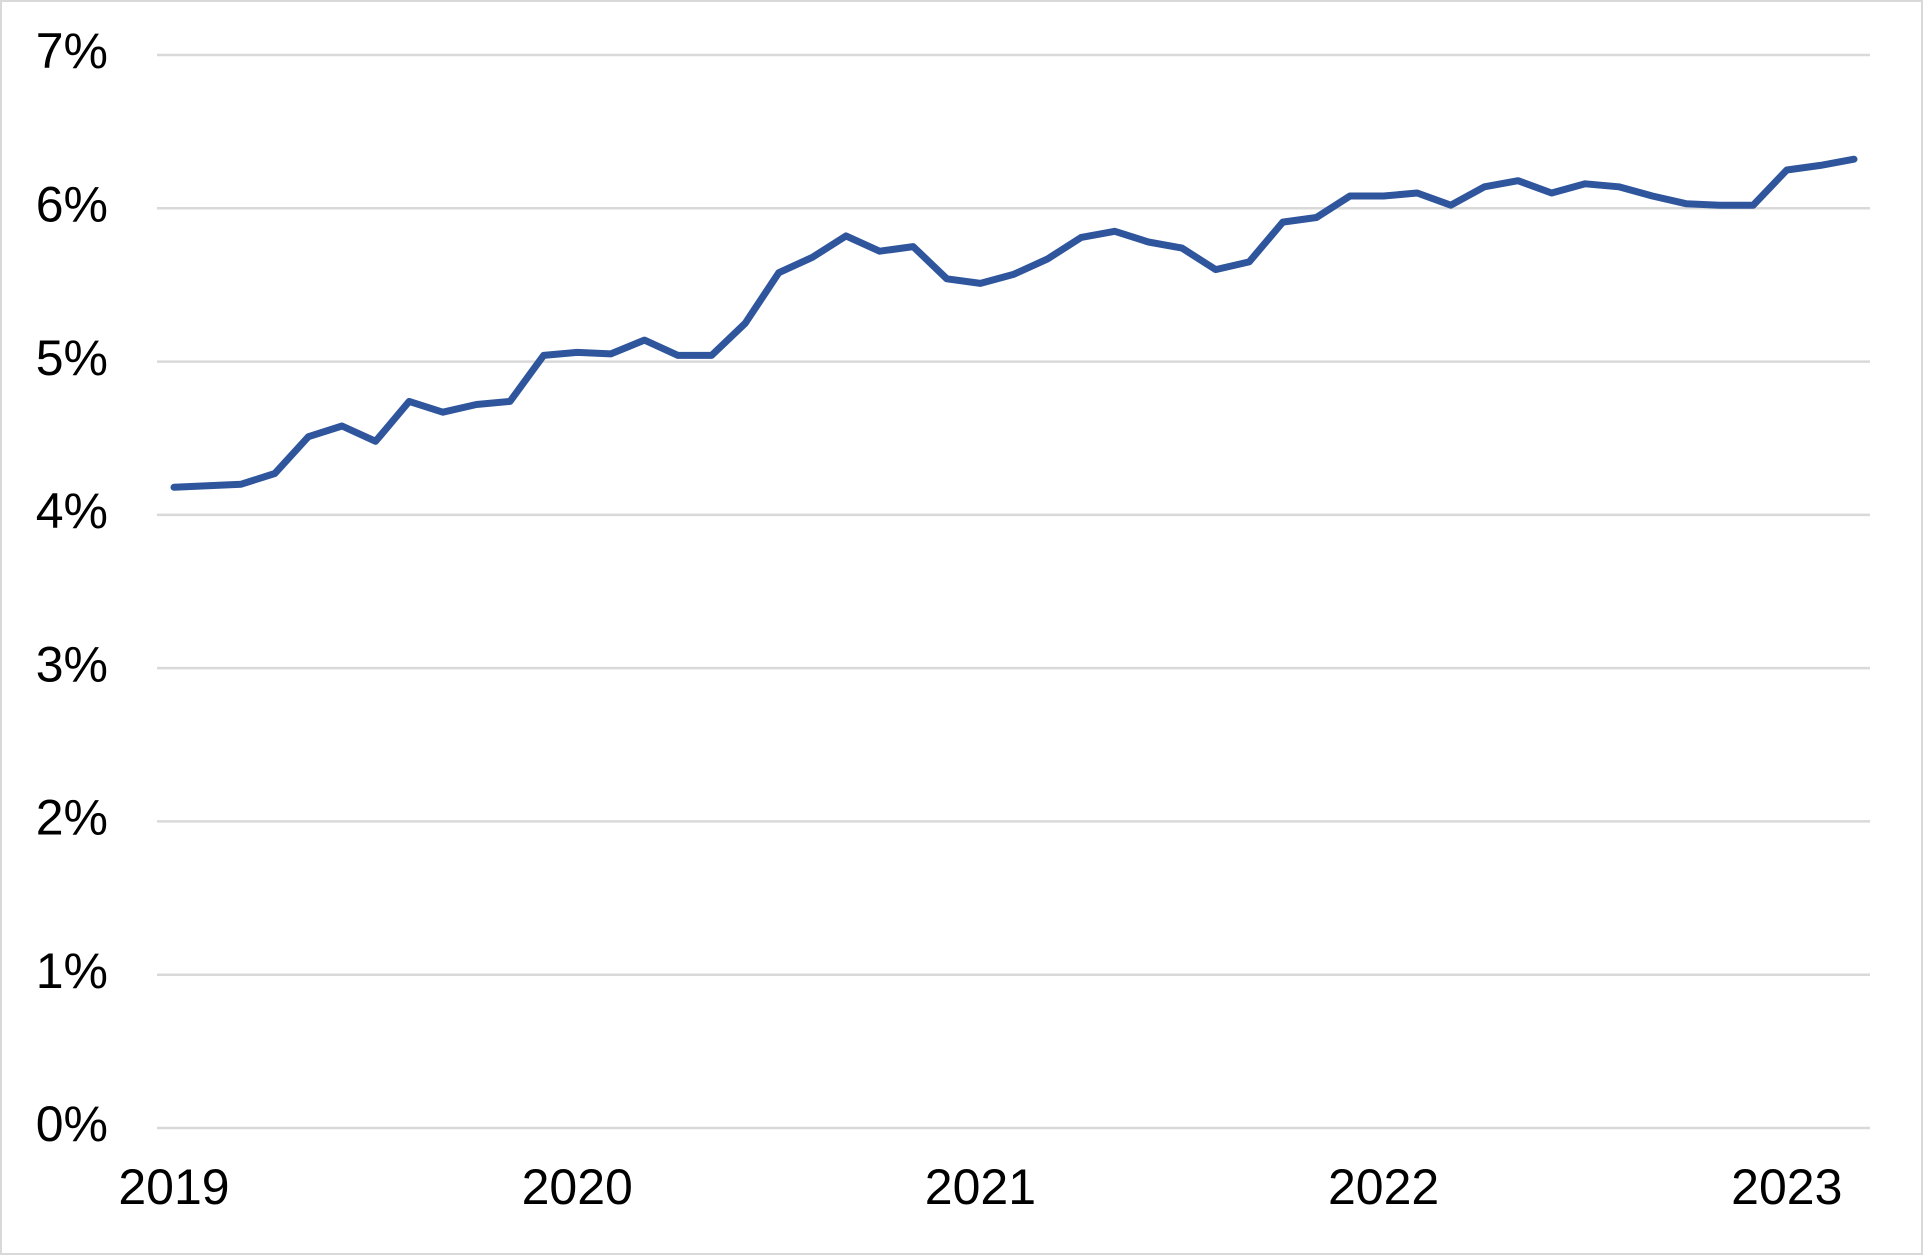 This screenshot has width=1923, height=1255. What do you see at coordinates (72, 511) in the screenshot?
I see `y-tick-label: 4%` at bounding box center [72, 511].